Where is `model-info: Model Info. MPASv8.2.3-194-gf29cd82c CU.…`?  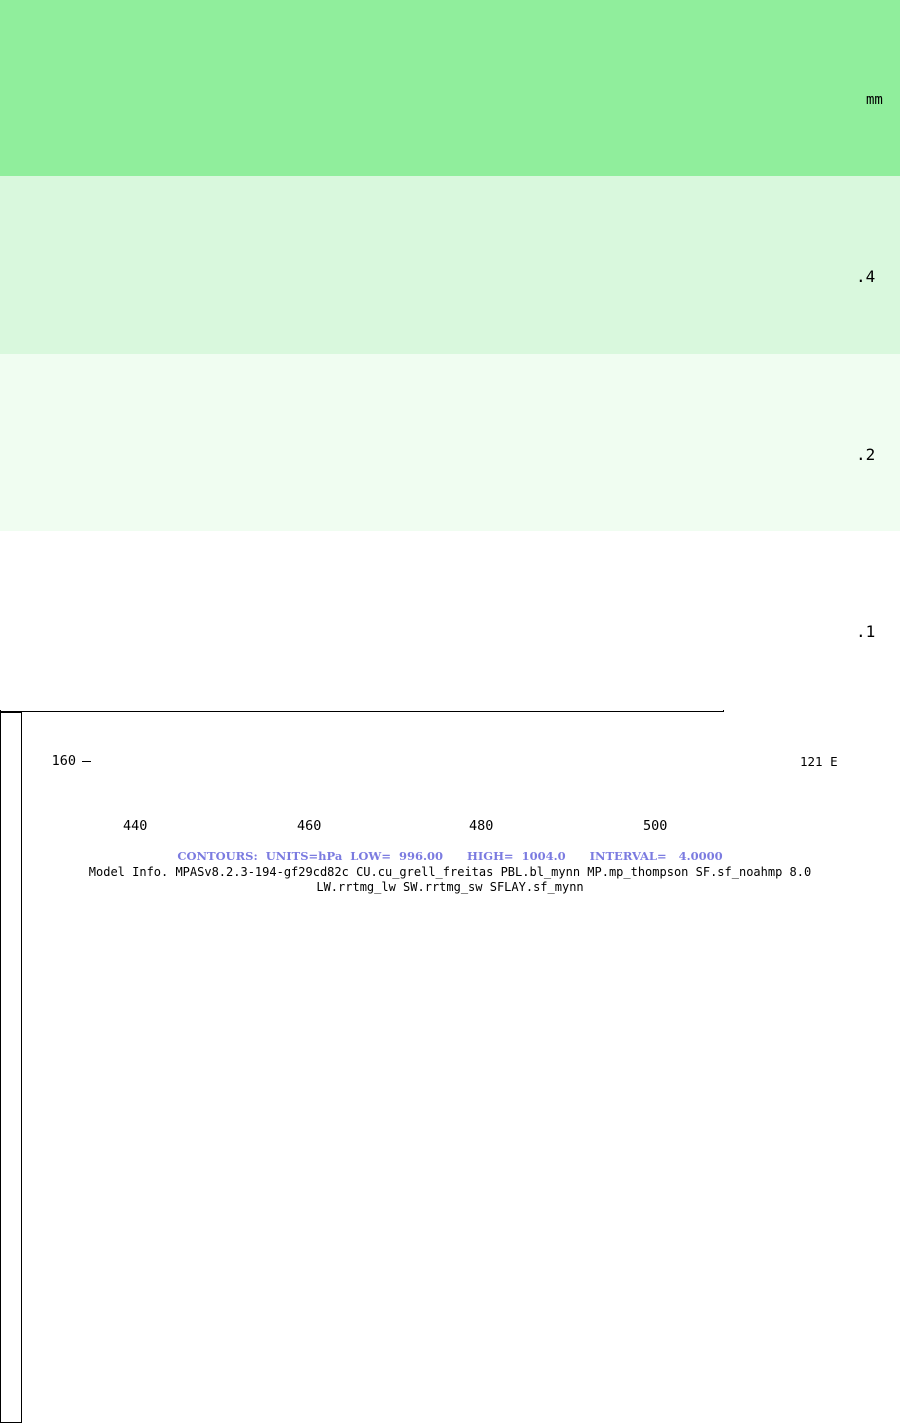 model-info: Model Info. MPASv8.2.3-194-gf29cd82c CU.… is located at coordinates (450, 880).